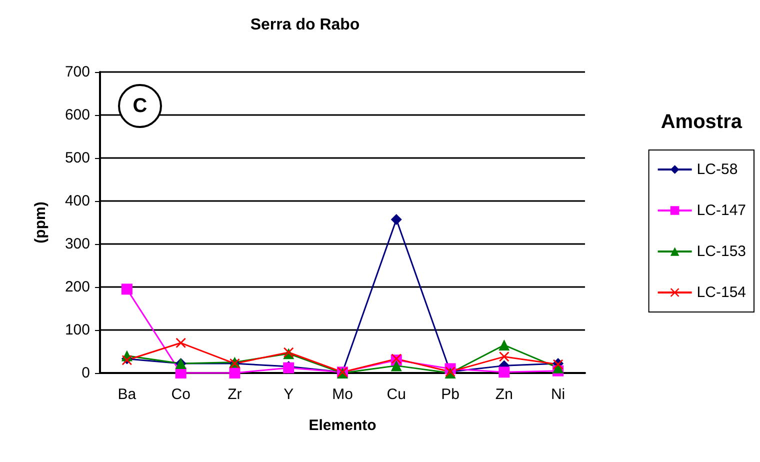 This screenshot has width=760, height=462. Describe the element at coordinates (235, 394) in the screenshot. I see `x-tick-label: Zr` at that location.